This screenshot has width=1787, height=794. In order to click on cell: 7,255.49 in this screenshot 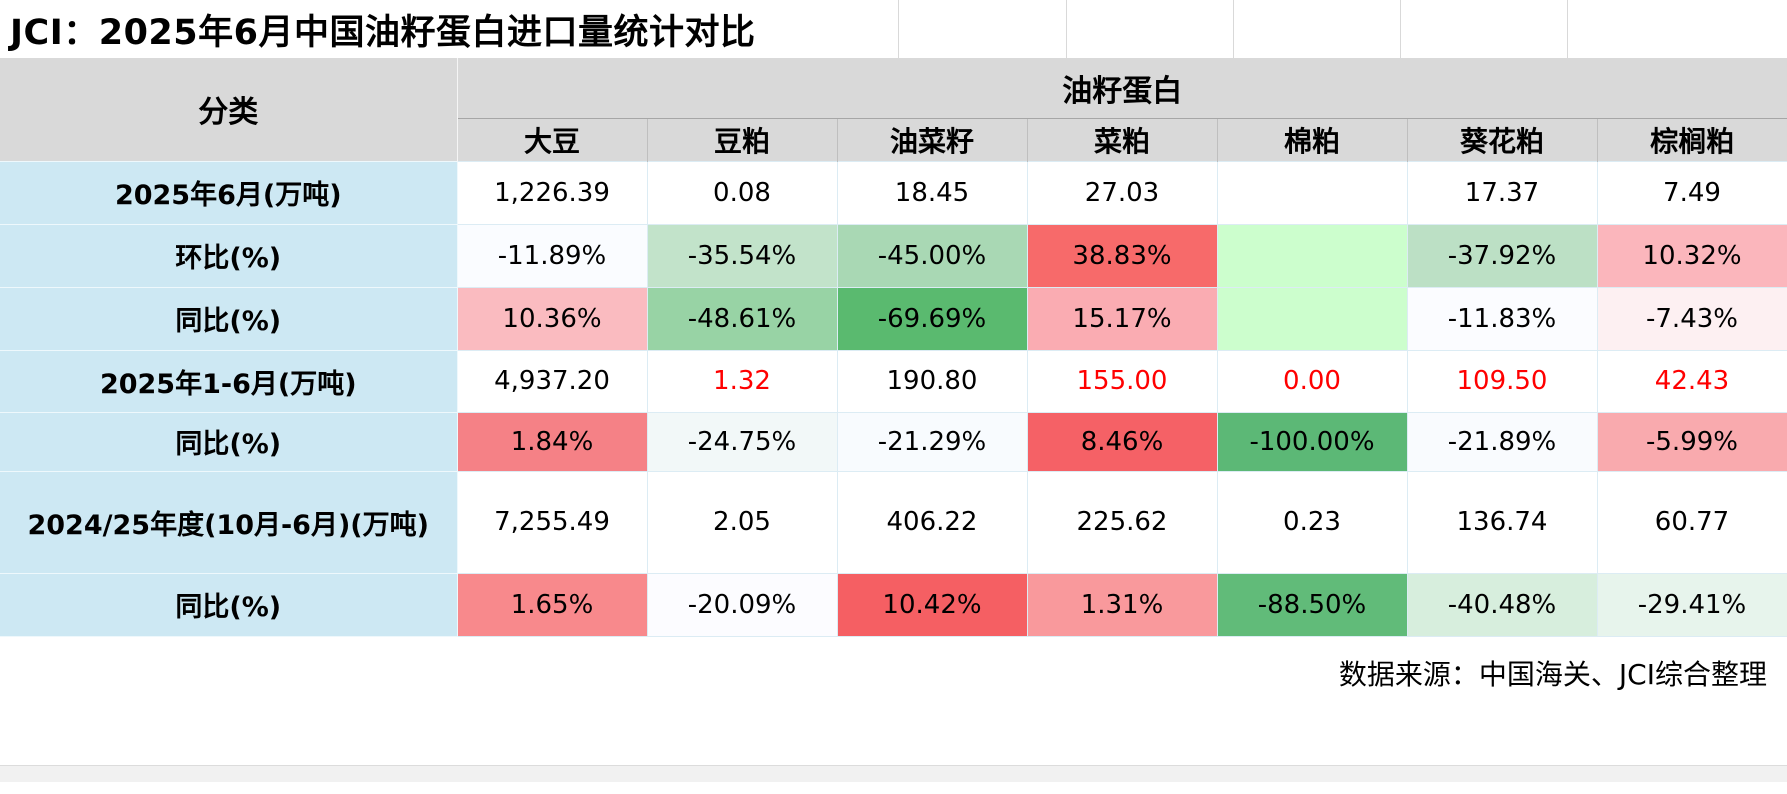, I will do `click(552, 522)`.